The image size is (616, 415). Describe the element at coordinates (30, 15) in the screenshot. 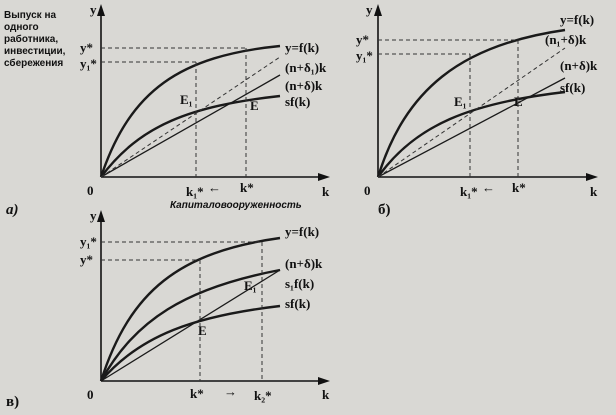

I see `yaxis-caption-line: Выпуск на` at that location.